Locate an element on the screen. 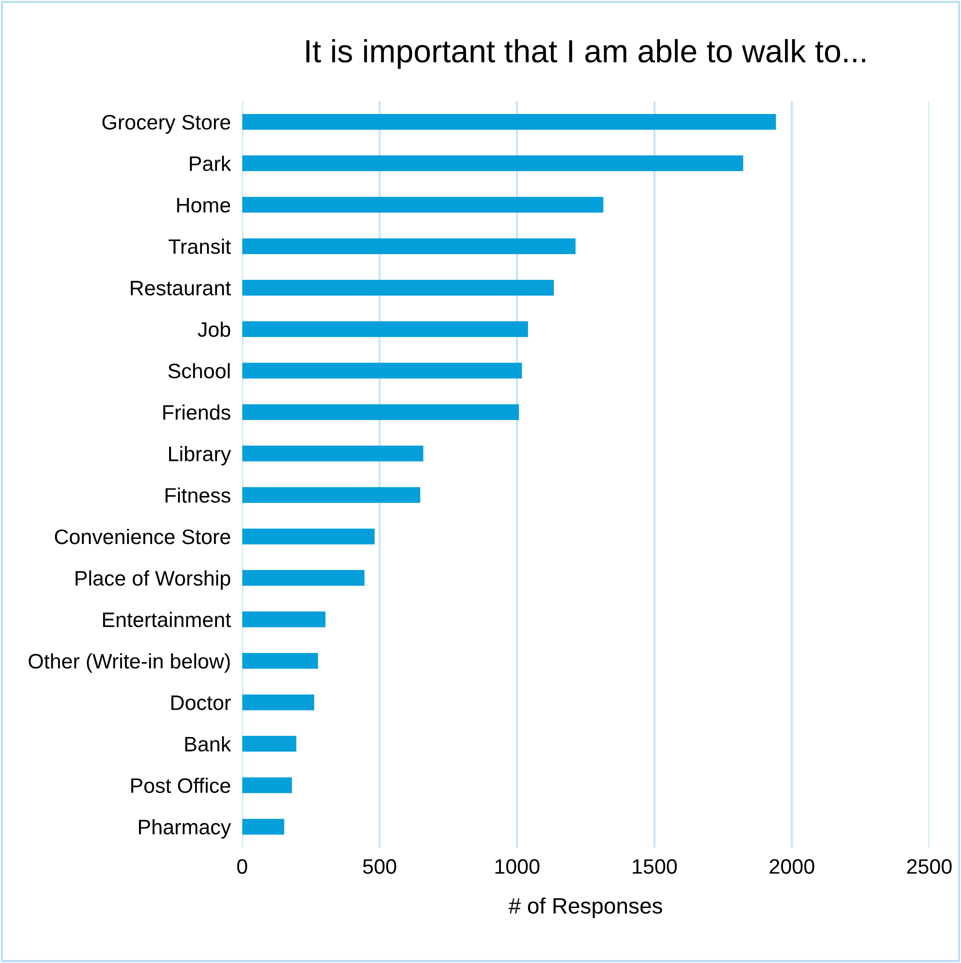 The width and height of the screenshot is (961, 963). y-tick-label: Friends is located at coordinates (196, 412).